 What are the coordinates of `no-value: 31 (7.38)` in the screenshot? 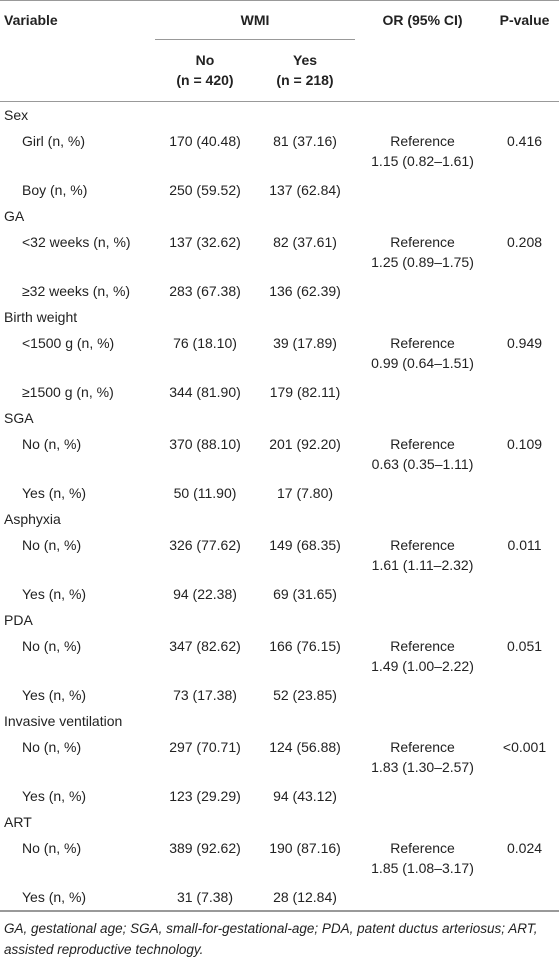 It's located at (205, 897).